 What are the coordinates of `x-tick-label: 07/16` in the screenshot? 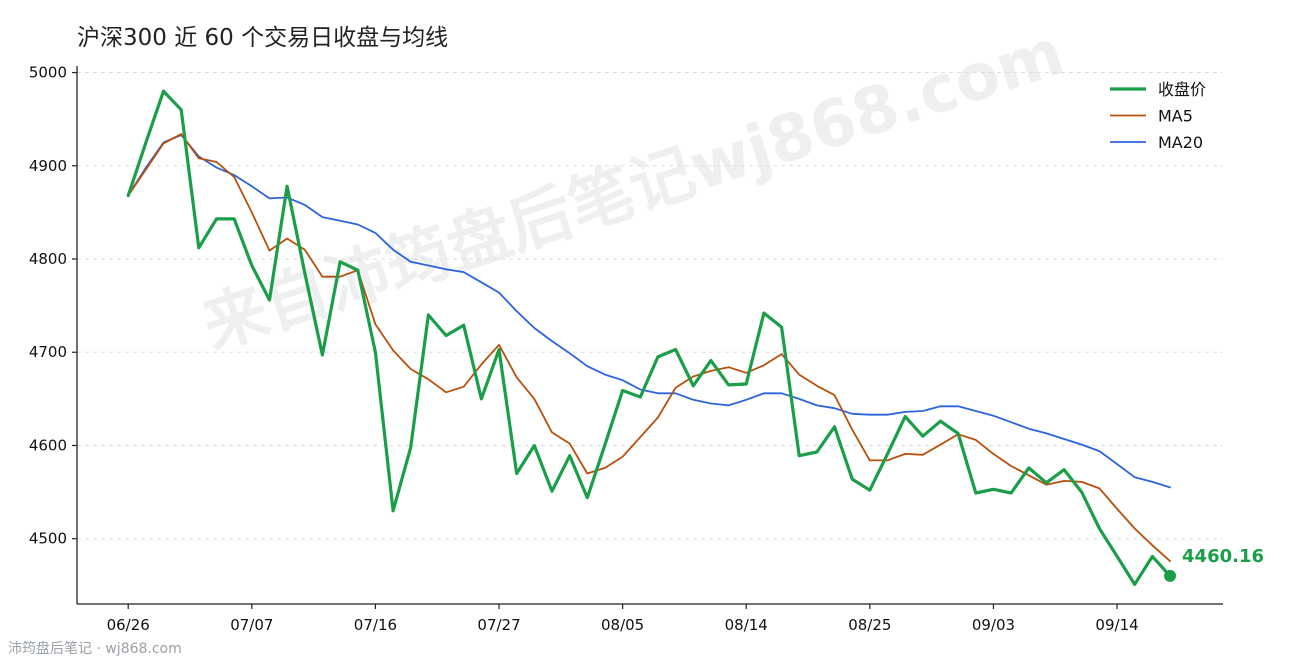 It's located at (375, 625).